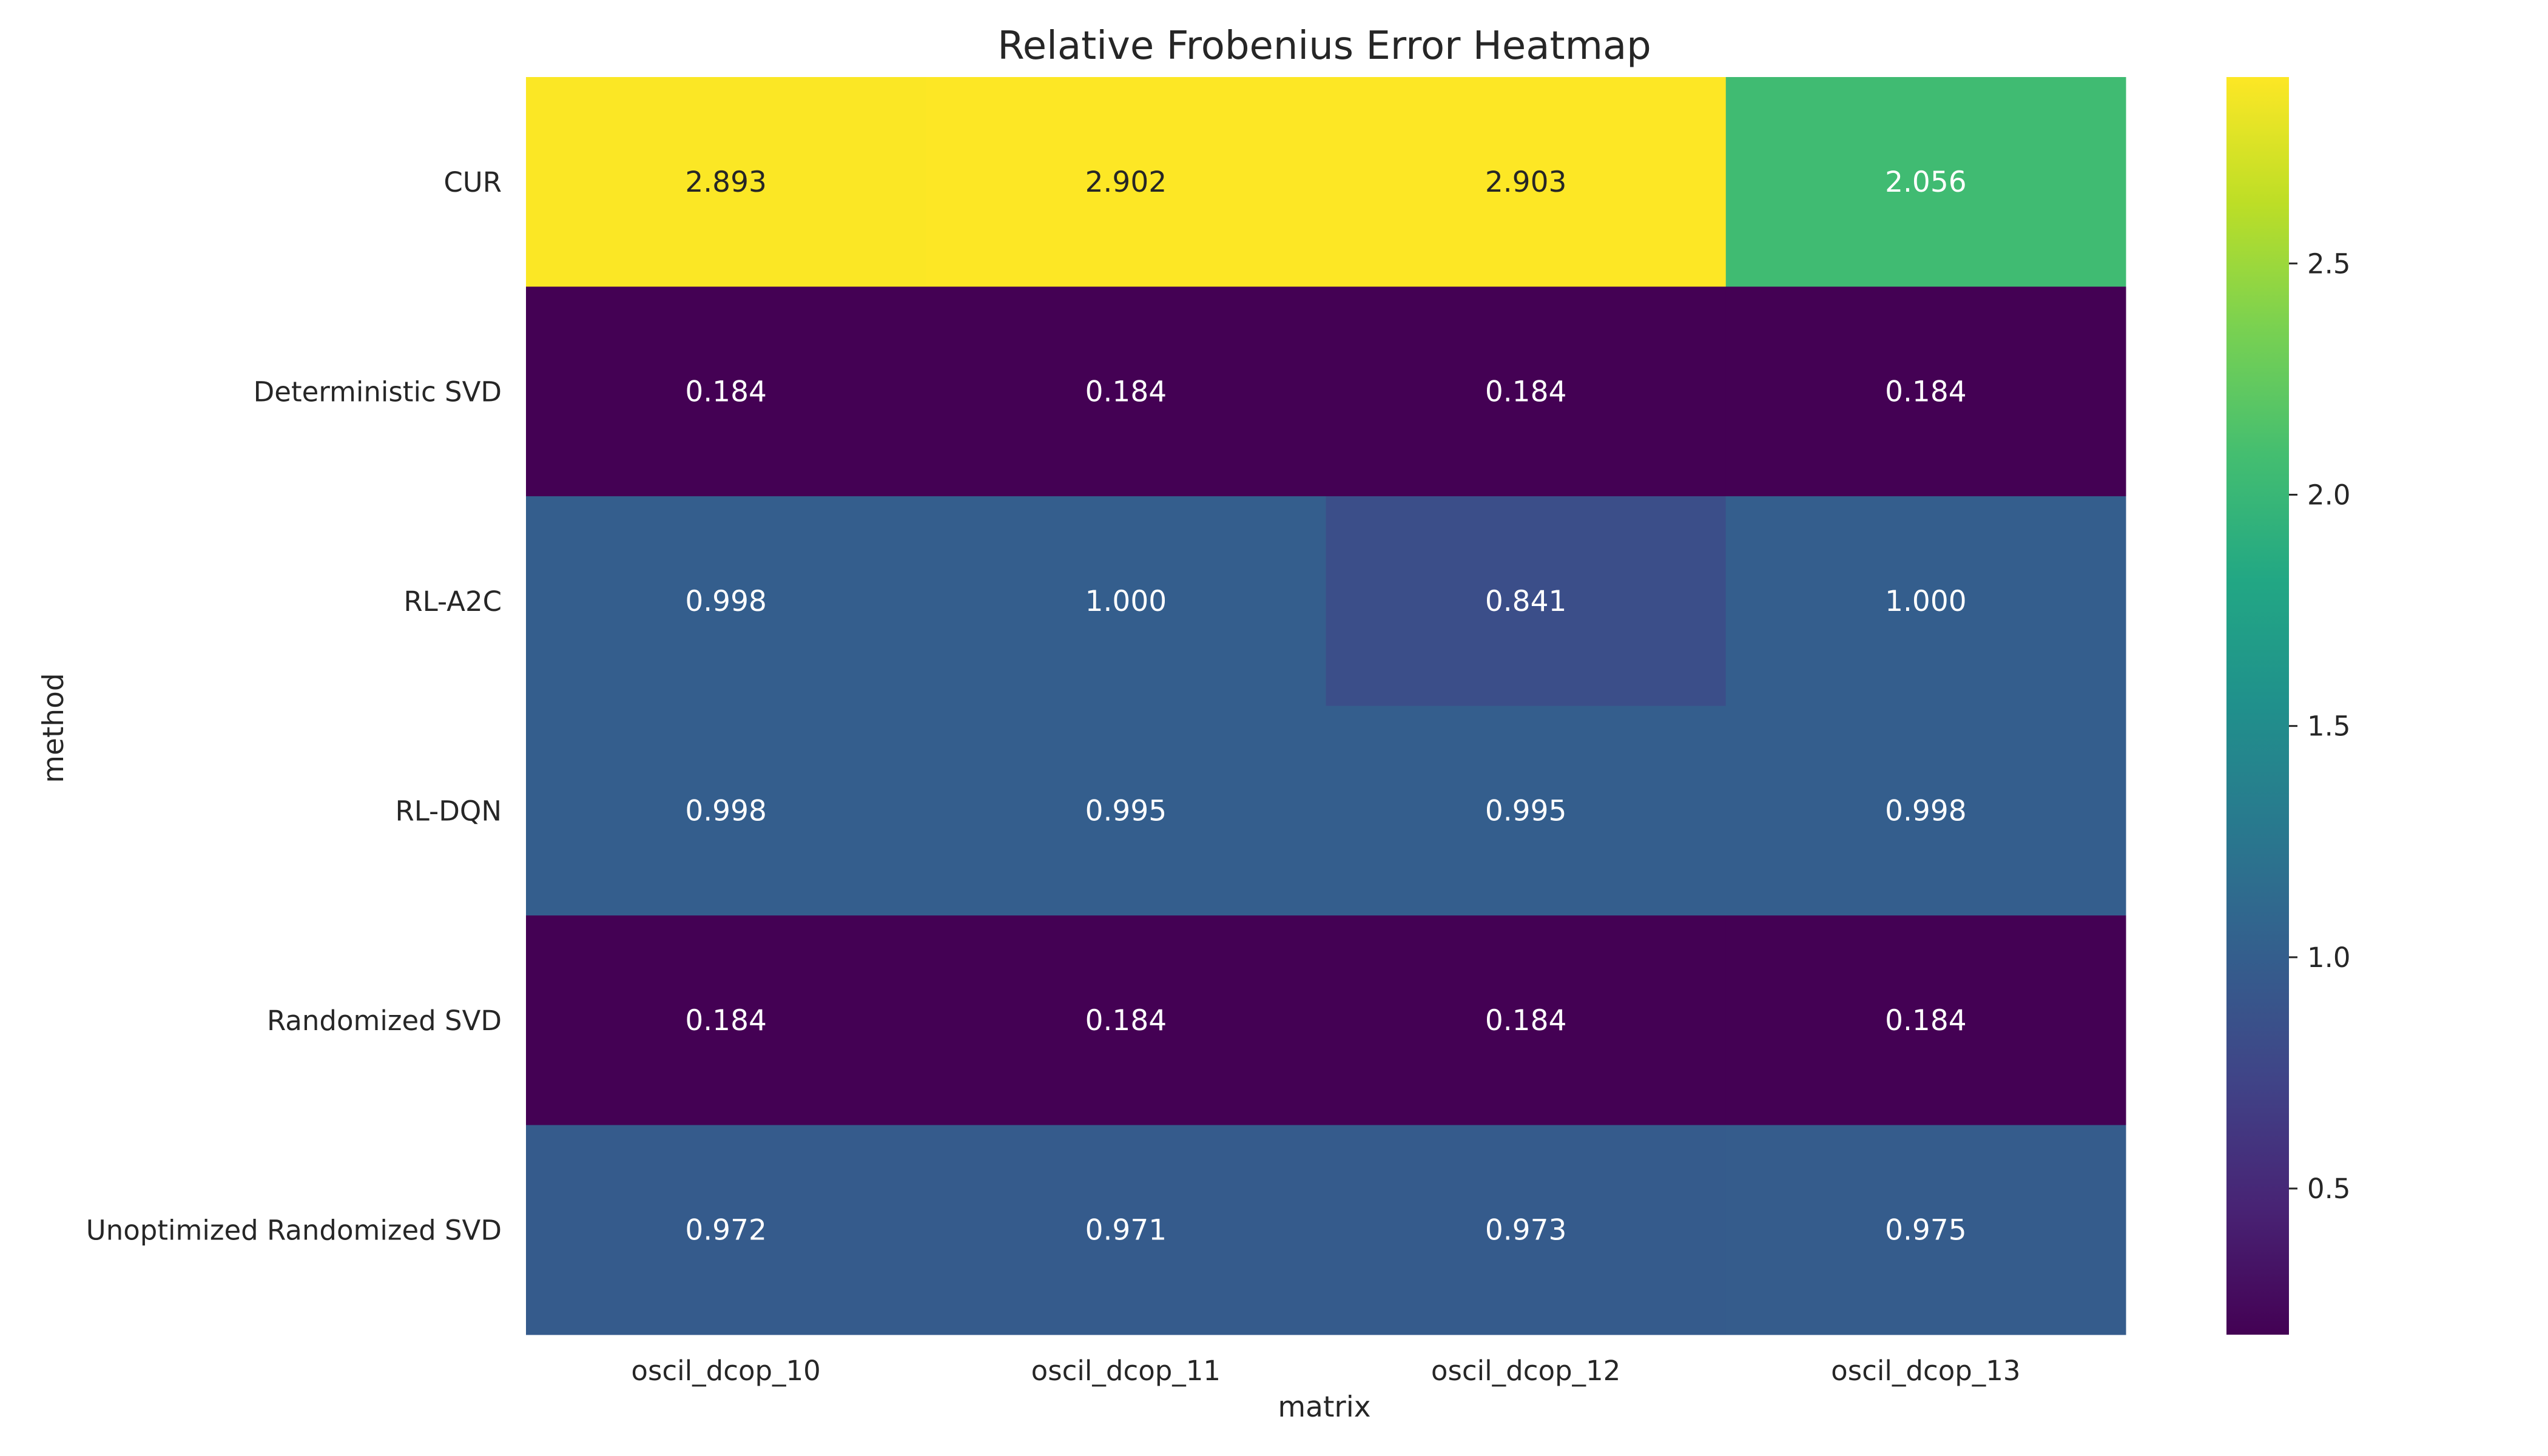 The image size is (2548, 1456). I want to click on y-tick-label: Deterministic SVD, so click(378, 392).